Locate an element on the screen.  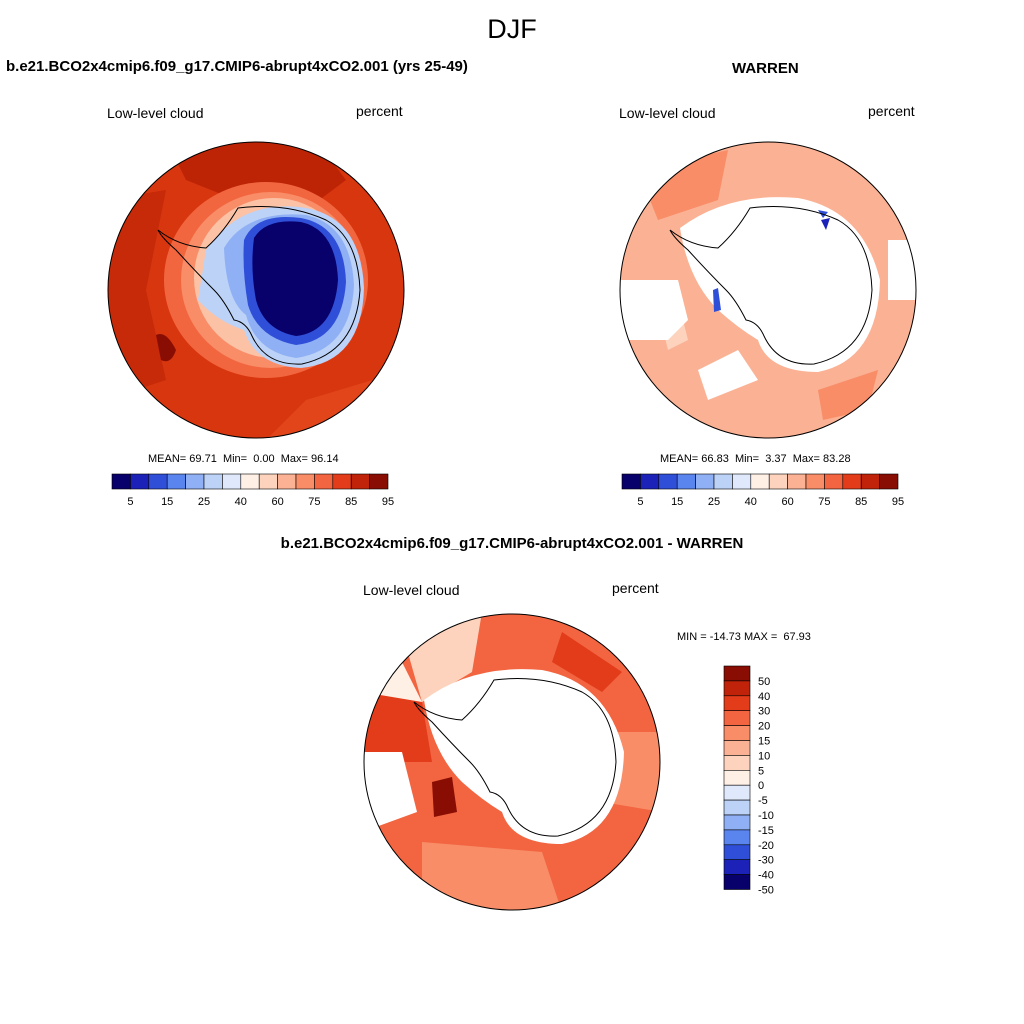
panel1-max-label: Max= is located at coordinates (294, 459).